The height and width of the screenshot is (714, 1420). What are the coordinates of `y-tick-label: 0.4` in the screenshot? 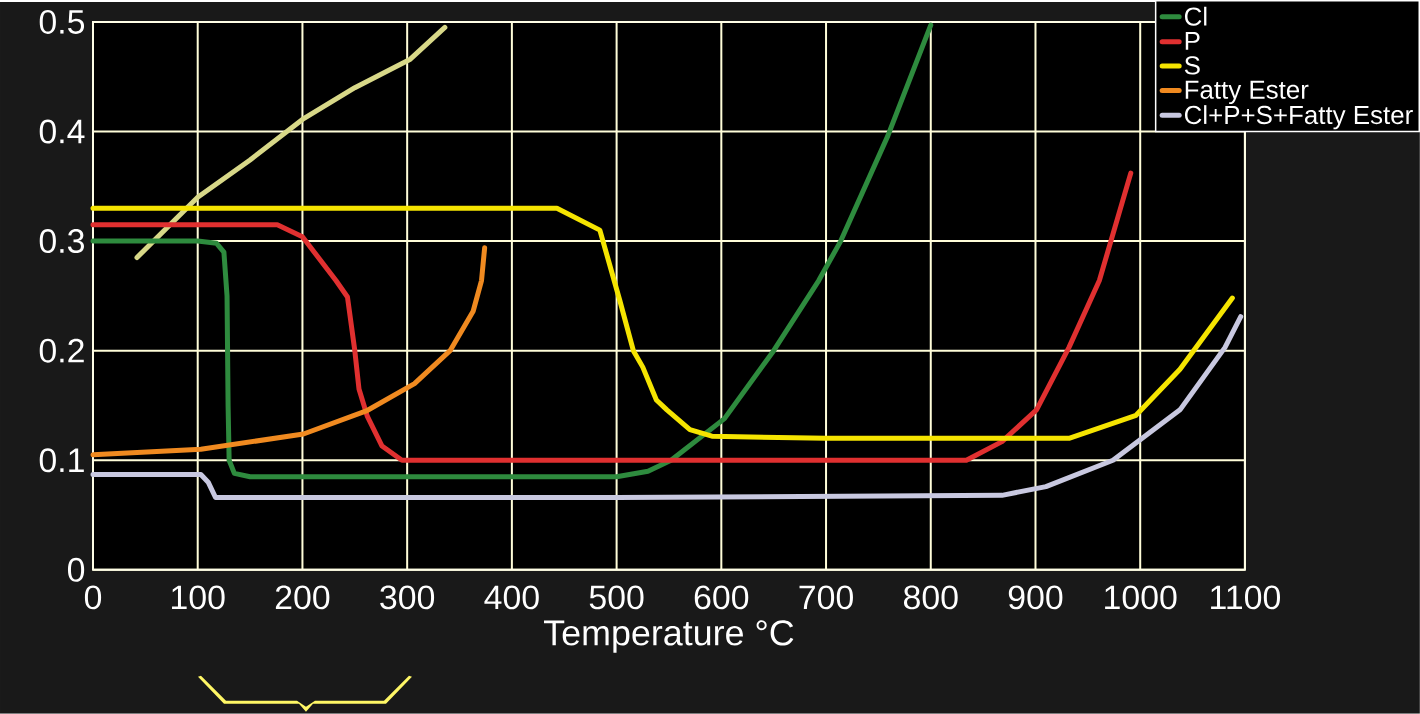 It's located at (62, 131).